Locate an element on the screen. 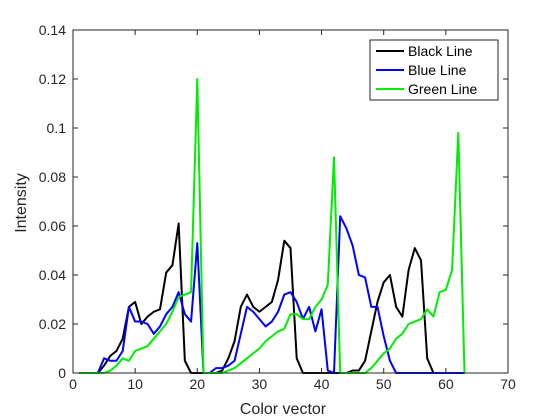 This screenshot has height=420, width=560. legend-entry: Black Line is located at coordinates (440, 51).